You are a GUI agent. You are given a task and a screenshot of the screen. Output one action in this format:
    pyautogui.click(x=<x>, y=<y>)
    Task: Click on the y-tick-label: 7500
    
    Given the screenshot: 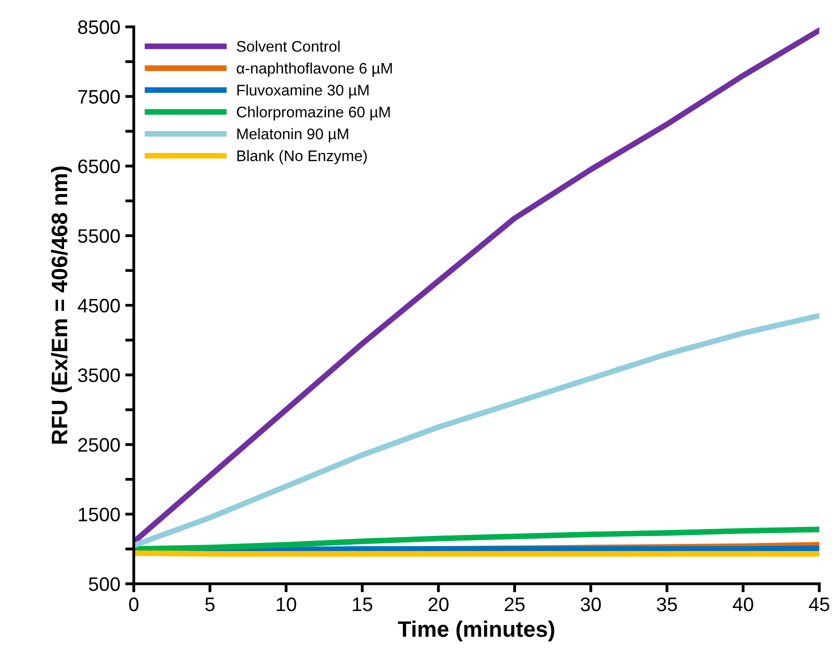 What is the action you would take?
    pyautogui.click(x=99, y=97)
    